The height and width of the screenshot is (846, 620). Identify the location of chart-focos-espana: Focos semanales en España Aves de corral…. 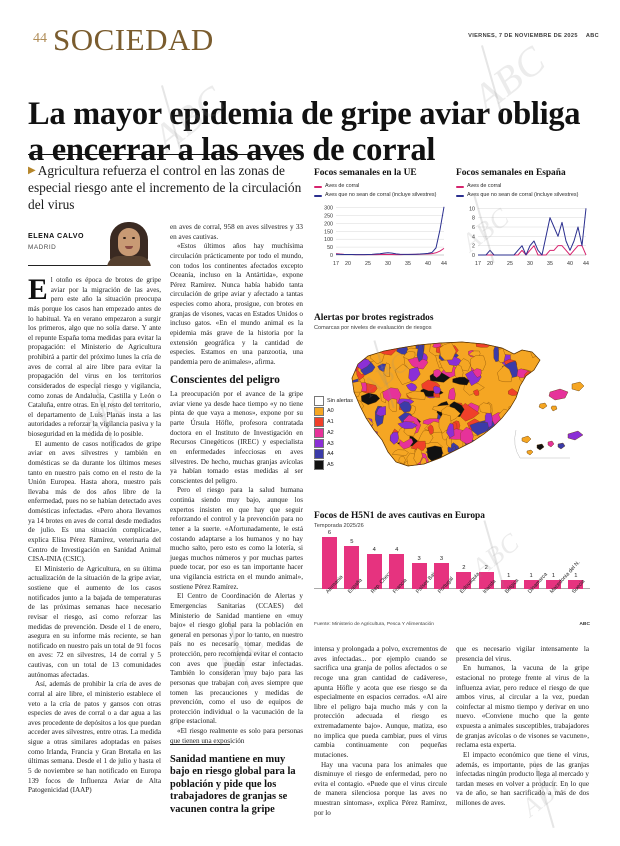
(523, 218).